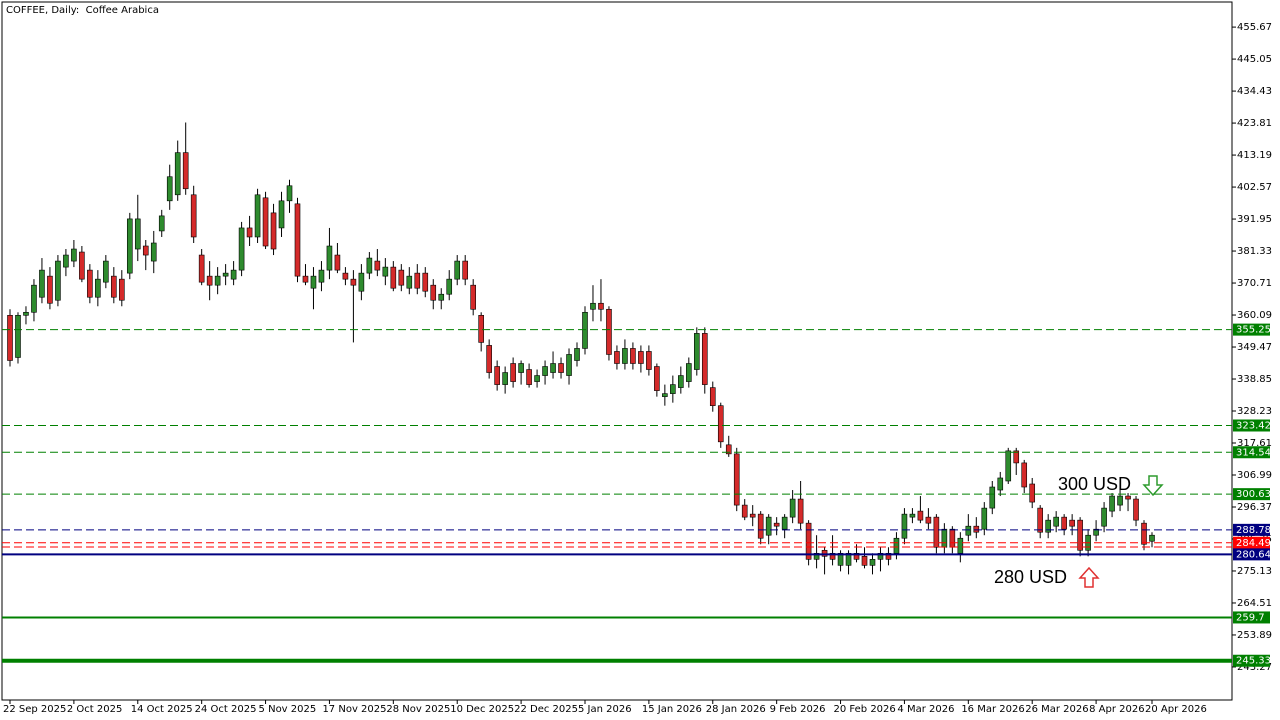 The image size is (1280, 720). What do you see at coordinates (1254, 571) in the screenshot?
I see `y-tick-label: 275.13` at bounding box center [1254, 571].